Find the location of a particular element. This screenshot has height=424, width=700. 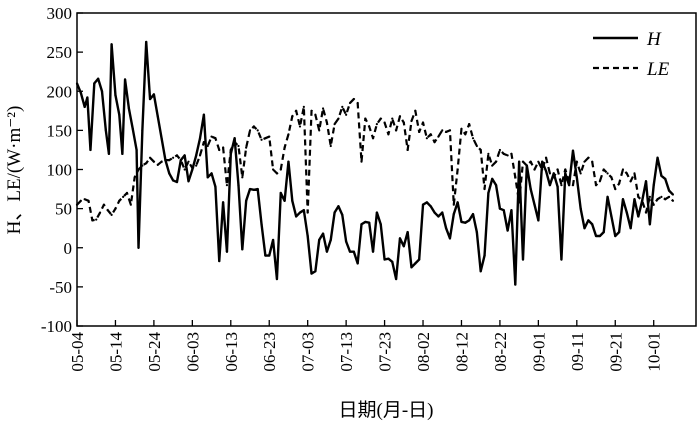

y-tick-label: 250 is located at coordinates (60, 52).